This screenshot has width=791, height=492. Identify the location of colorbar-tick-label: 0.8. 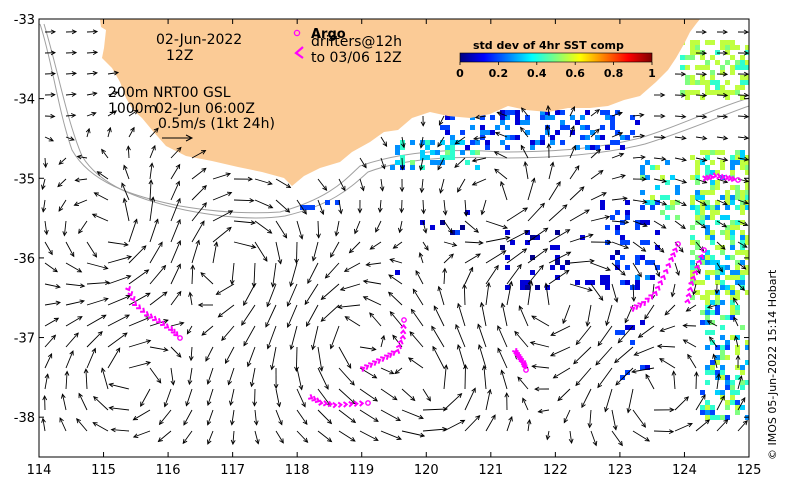
(614, 73).